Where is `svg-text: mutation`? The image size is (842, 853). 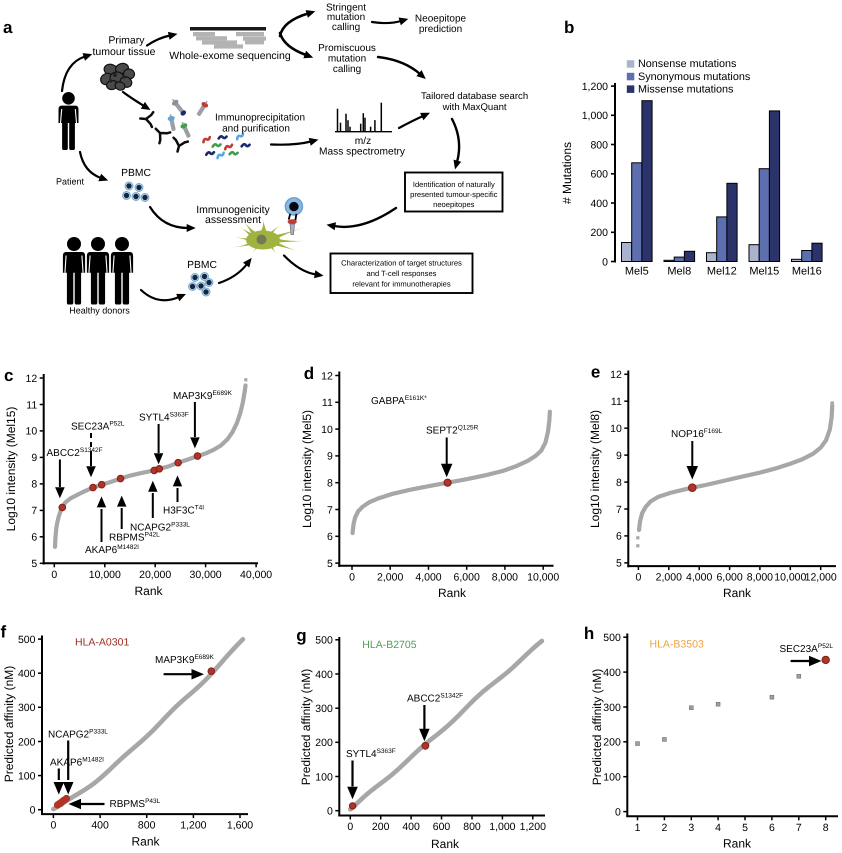 svg-text: mutation is located at coordinates (347, 59).